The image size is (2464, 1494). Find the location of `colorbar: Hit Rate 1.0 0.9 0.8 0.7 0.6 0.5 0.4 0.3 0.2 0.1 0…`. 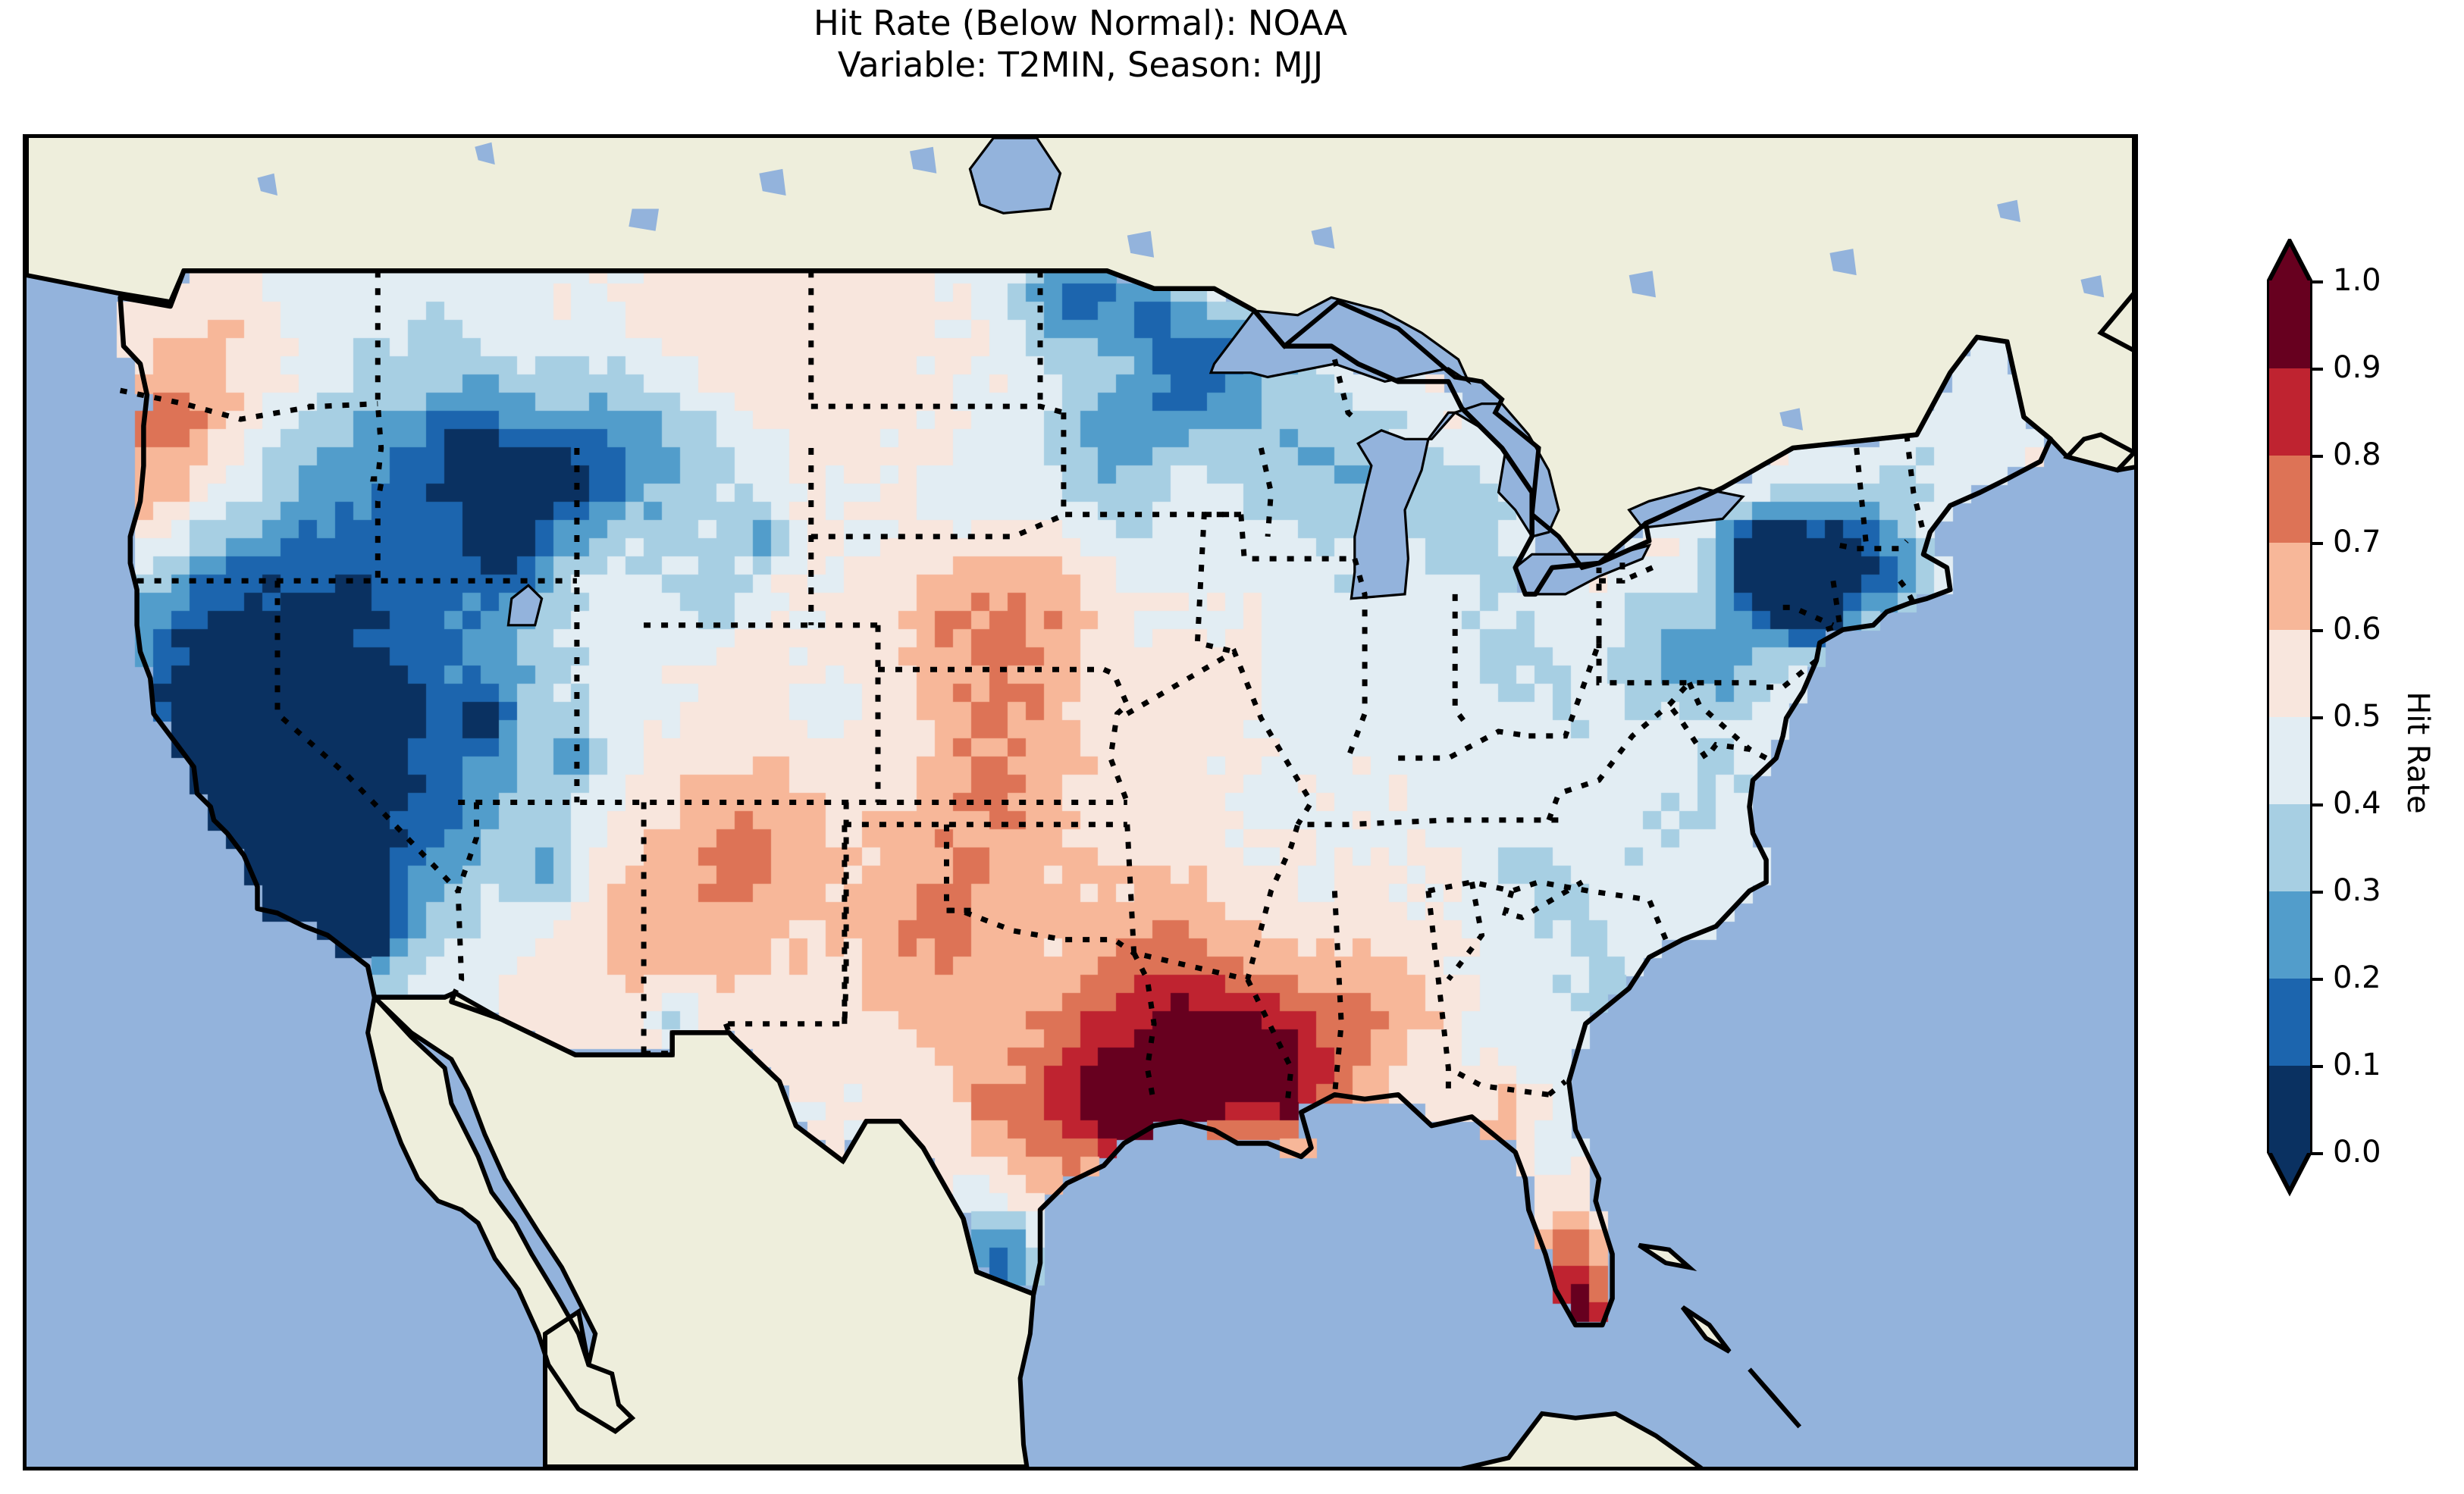

colorbar: Hit Rate 1.0 0.9 0.8 0.7 0.6 0.5 0.4 0.3 0.2 0.1 0… is located at coordinates (2365, 744).